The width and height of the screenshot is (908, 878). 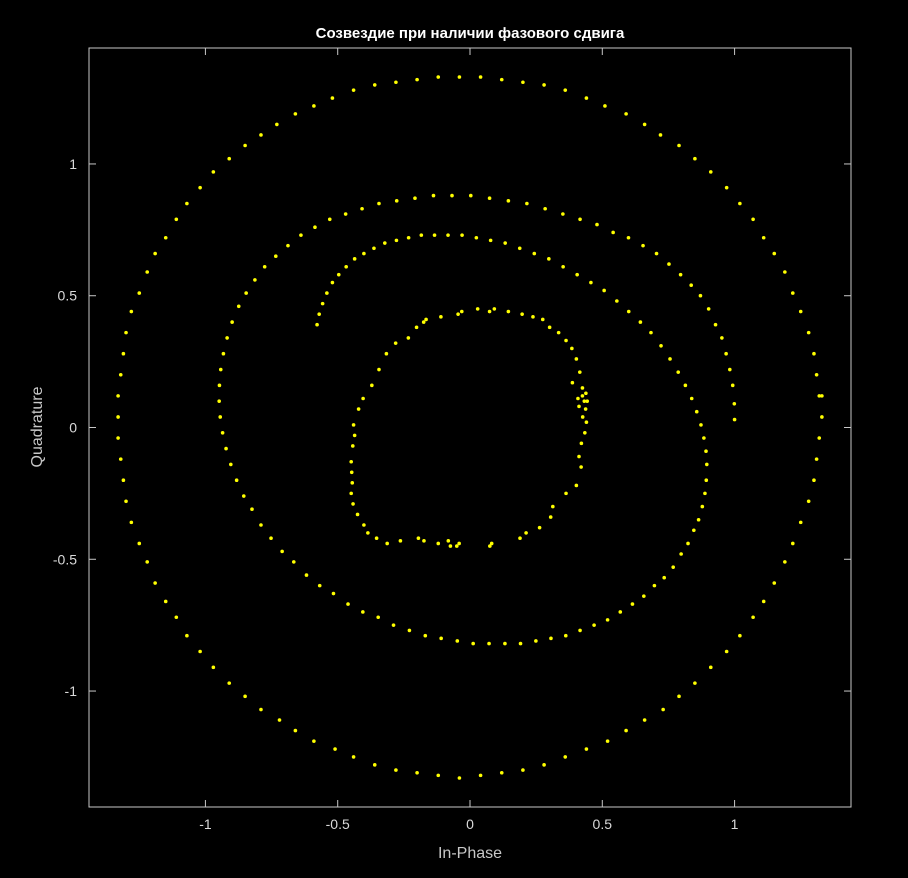 What do you see at coordinates (65, 559) in the screenshot?
I see `y-tick-label: -0.5` at bounding box center [65, 559].